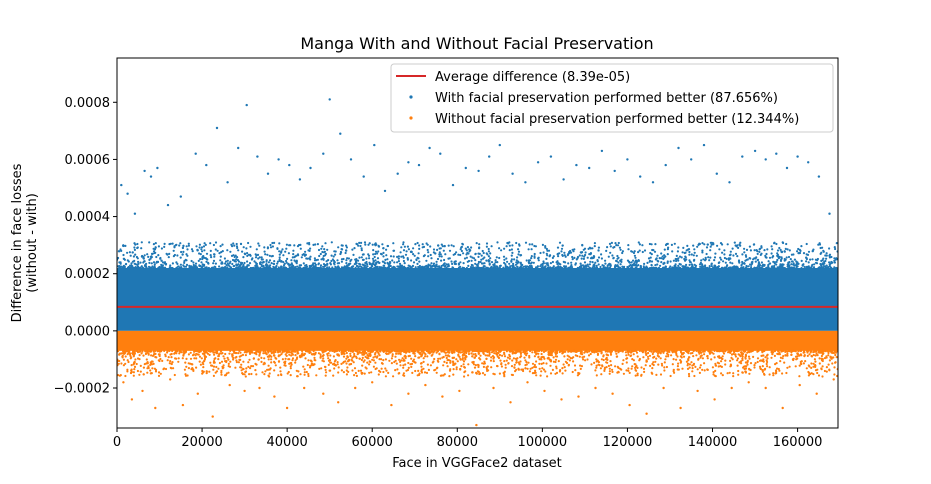 This screenshot has width=931, height=484. I want to click on x-tick-label: 0, so click(117, 442).